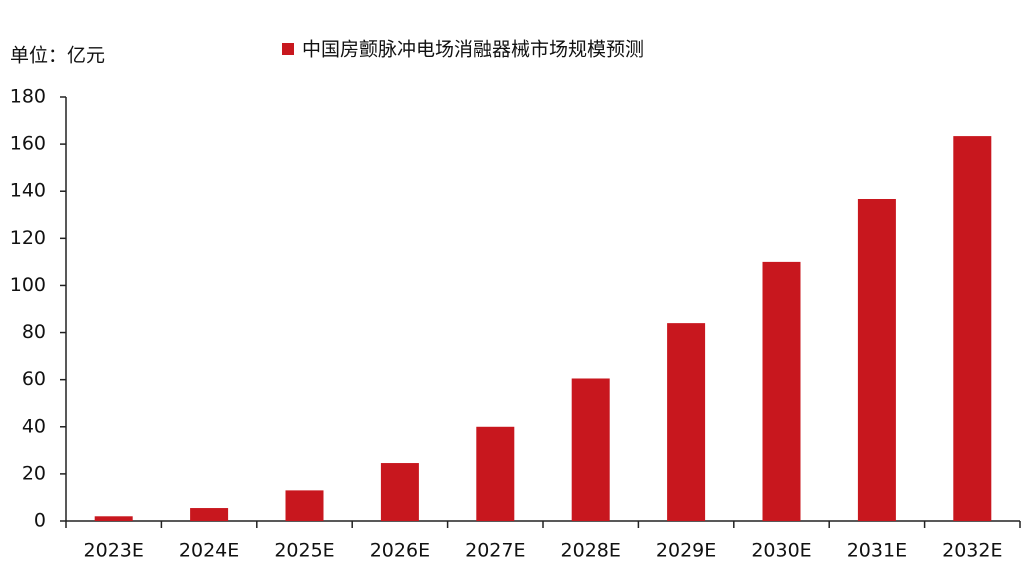 The height and width of the screenshot is (586, 1024). Describe the element at coordinates (473, 50) in the screenshot. I see `legend-label: 中国房颤脉冲电场消融器械市场规模预测` at that location.